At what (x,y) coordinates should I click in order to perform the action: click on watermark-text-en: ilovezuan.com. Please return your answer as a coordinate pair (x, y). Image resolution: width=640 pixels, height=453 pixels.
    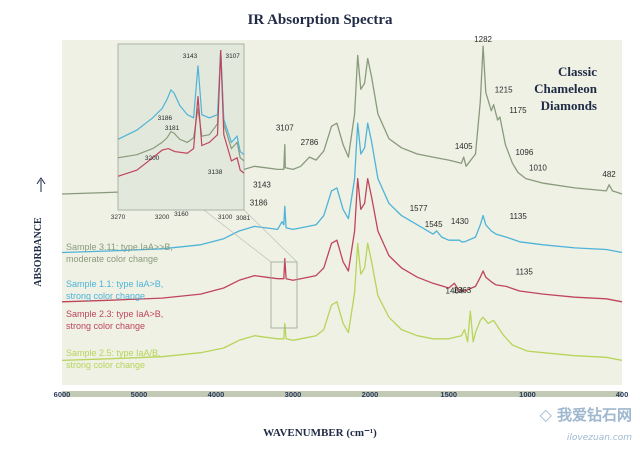
    Looking at the image, I should click on (599, 438).